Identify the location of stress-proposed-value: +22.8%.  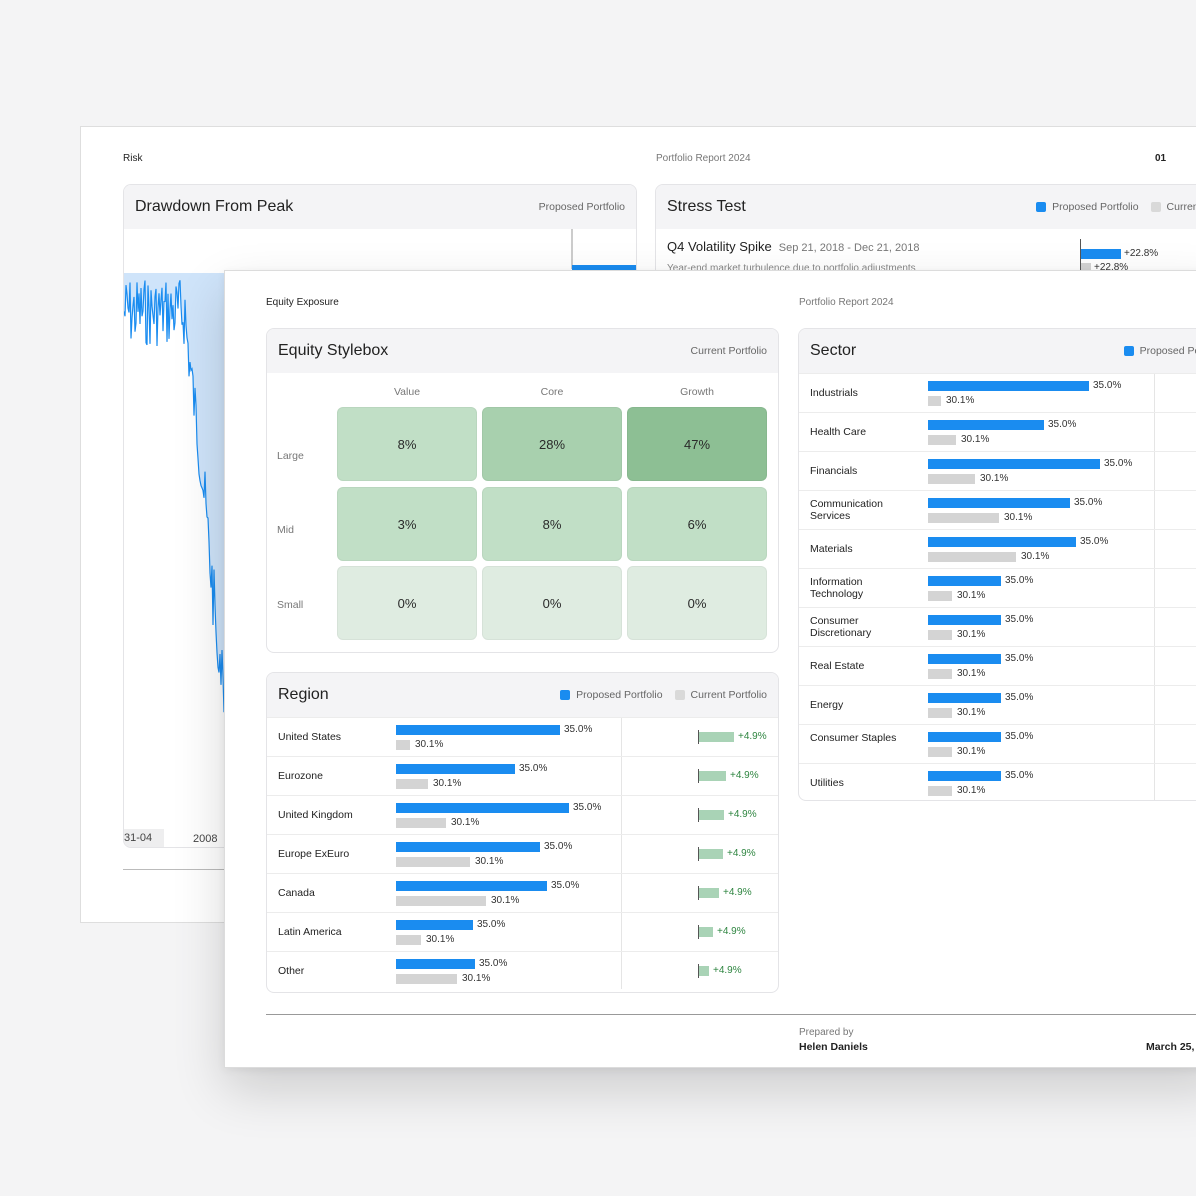
(1141, 253).